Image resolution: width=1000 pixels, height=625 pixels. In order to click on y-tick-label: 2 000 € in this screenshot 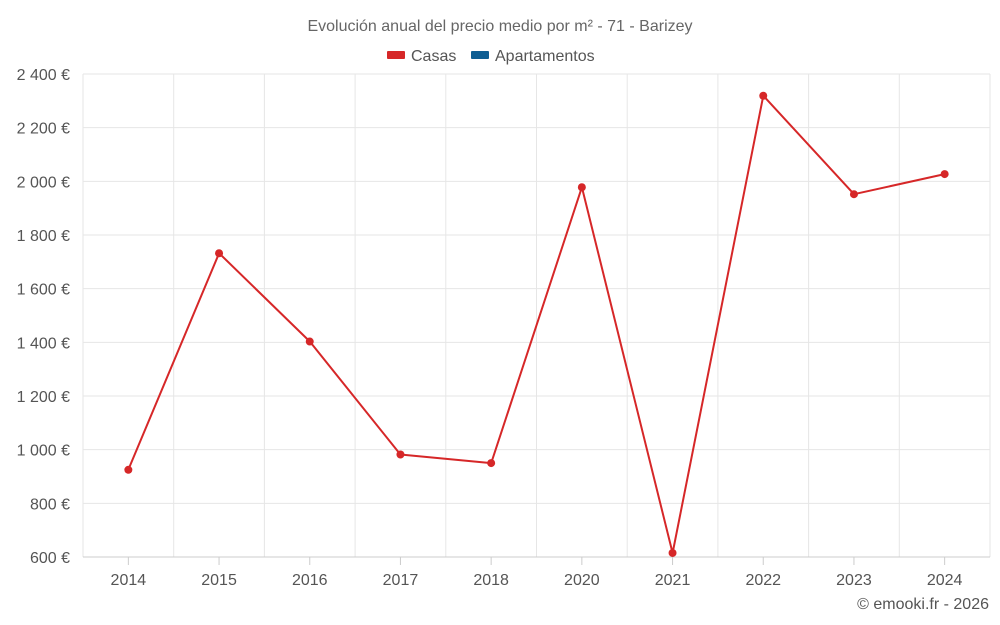, I will do `click(43, 182)`.